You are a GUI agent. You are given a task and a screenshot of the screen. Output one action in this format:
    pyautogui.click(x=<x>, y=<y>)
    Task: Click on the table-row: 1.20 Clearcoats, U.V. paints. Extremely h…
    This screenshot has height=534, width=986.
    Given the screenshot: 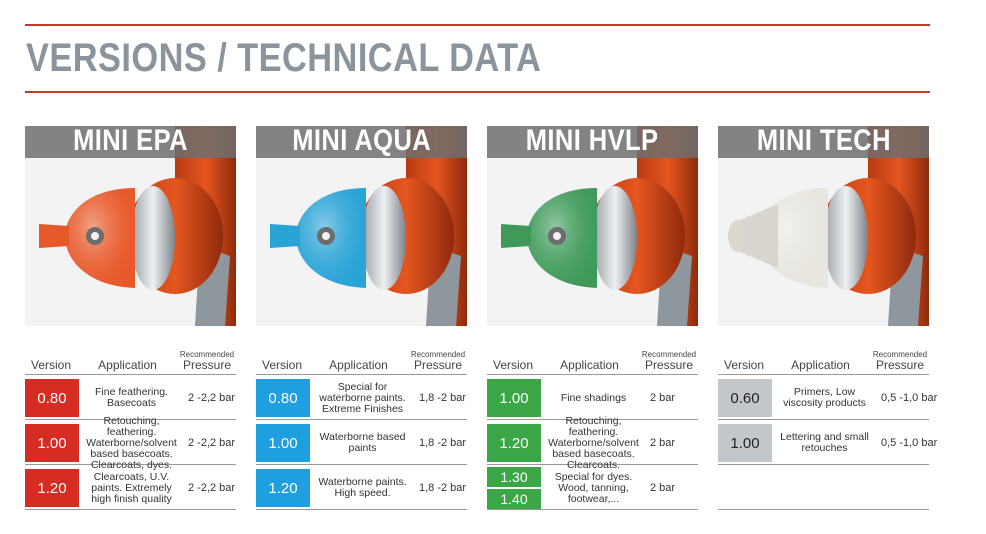 What is the action you would take?
    pyautogui.click(x=130, y=487)
    